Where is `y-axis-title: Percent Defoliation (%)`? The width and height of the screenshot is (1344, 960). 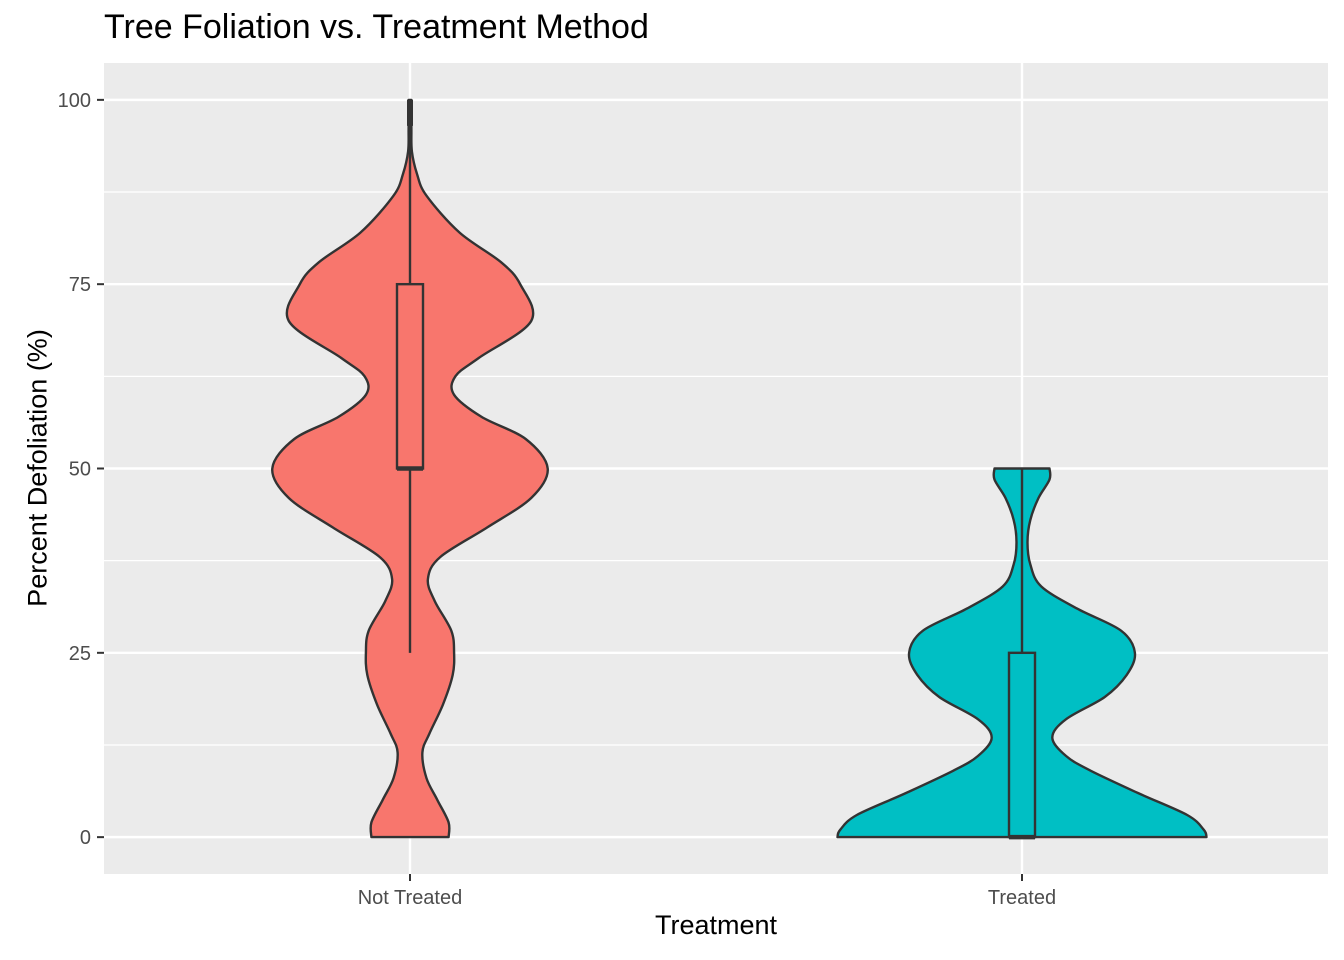 y-axis-title: Percent Defoliation (%) is located at coordinates (37, 468).